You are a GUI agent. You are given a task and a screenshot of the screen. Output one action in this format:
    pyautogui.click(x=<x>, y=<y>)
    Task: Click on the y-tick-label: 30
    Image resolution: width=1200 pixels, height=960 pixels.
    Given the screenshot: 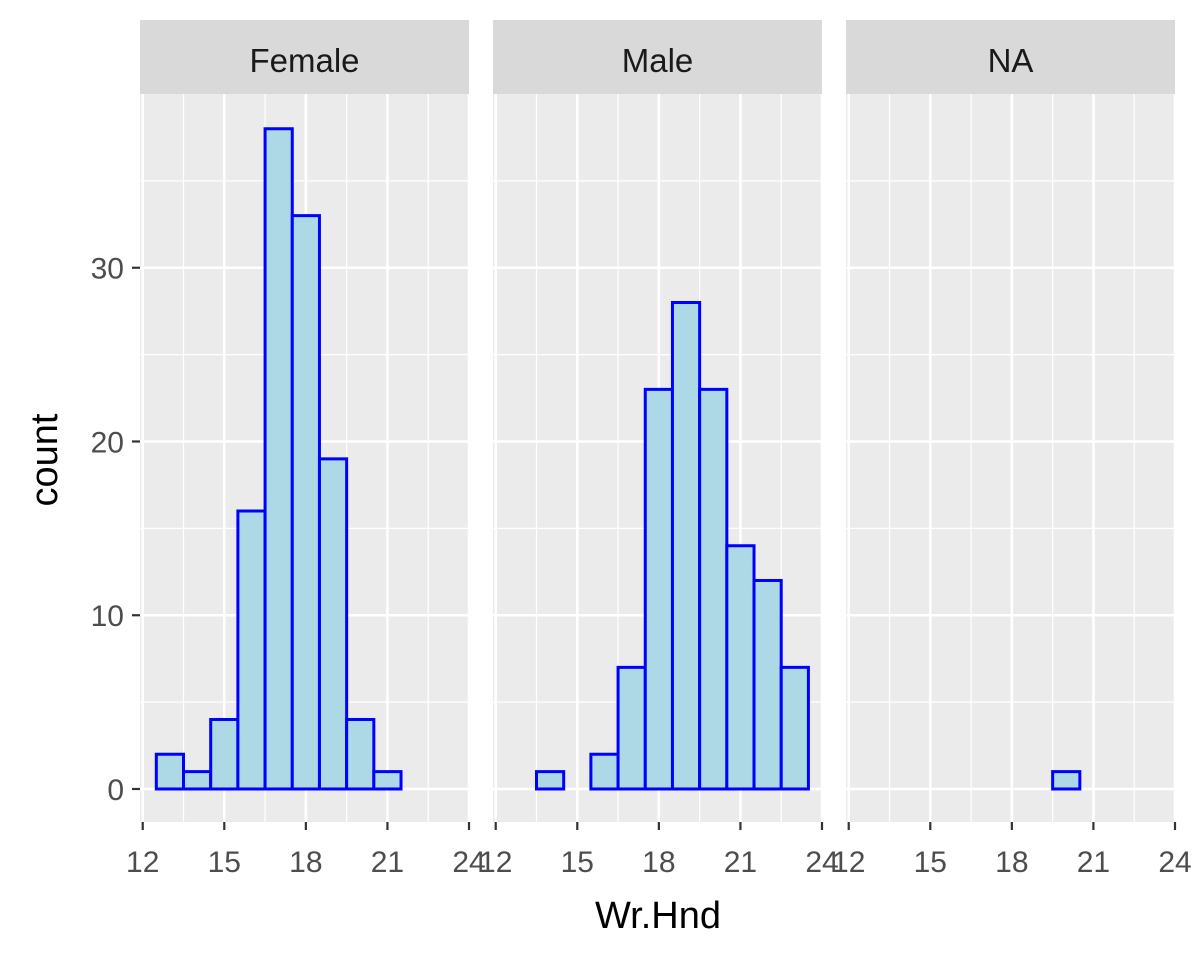 What is the action you would take?
    pyautogui.click(x=107, y=269)
    